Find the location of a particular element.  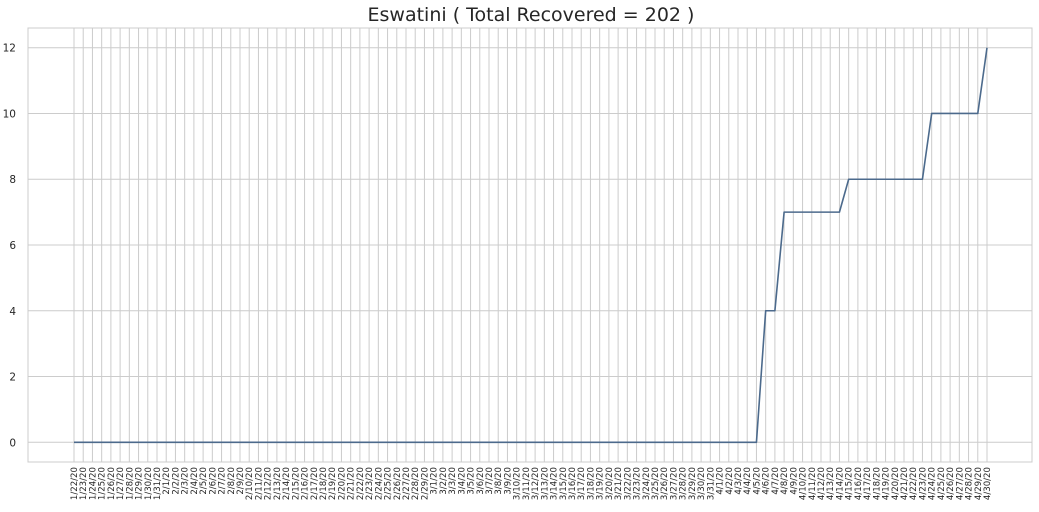

x-tick-label: 3/2/20 is located at coordinates (444, 481).